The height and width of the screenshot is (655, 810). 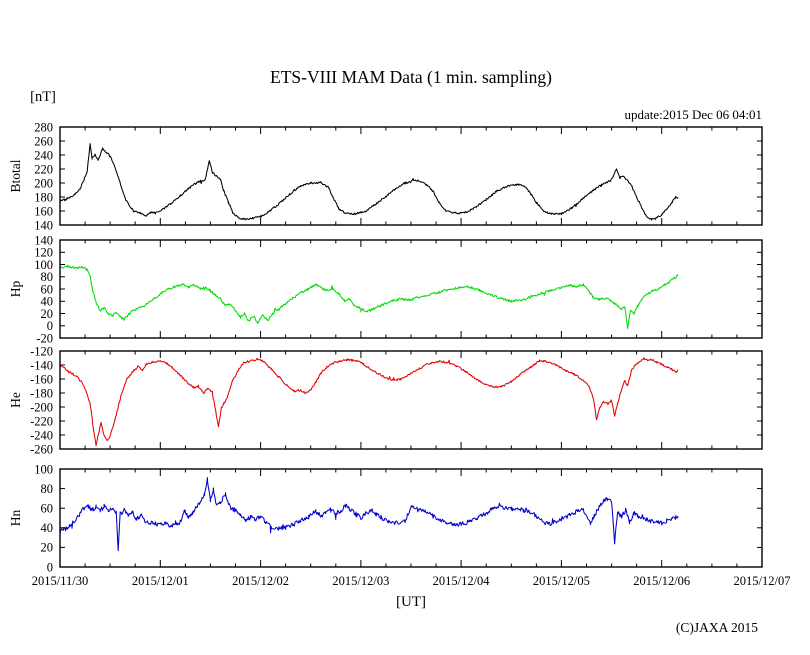 What do you see at coordinates (462, 581) in the screenshot?
I see `x-tick-label: 2015/12/04` at bounding box center [462, 581].